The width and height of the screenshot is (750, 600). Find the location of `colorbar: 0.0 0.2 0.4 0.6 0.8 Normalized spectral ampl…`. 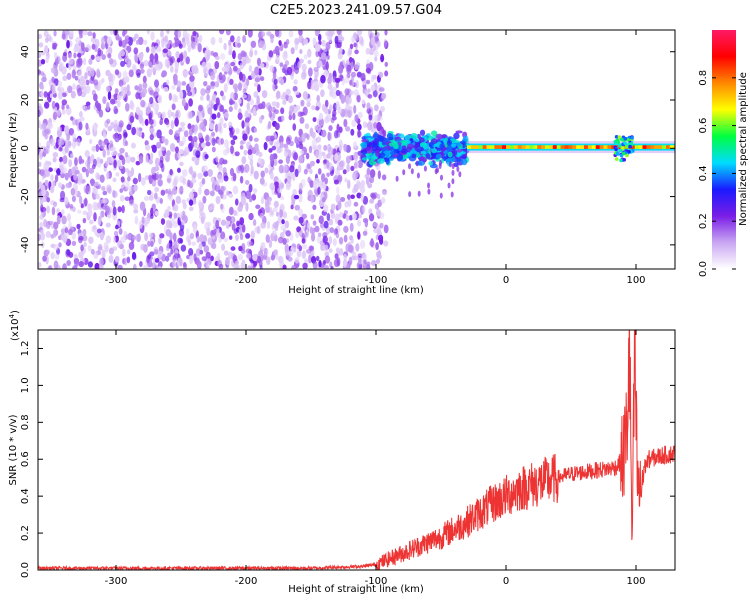

colorbar: 0.0 0.2 0.4 0.6 0.8 Normalized spectral ampl… is located at coordinates (723, 153).